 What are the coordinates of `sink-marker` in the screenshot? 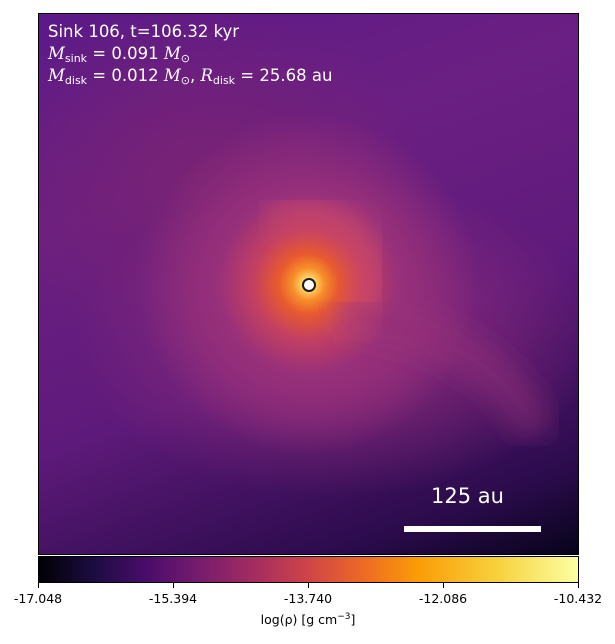 It's located at (309, 285).